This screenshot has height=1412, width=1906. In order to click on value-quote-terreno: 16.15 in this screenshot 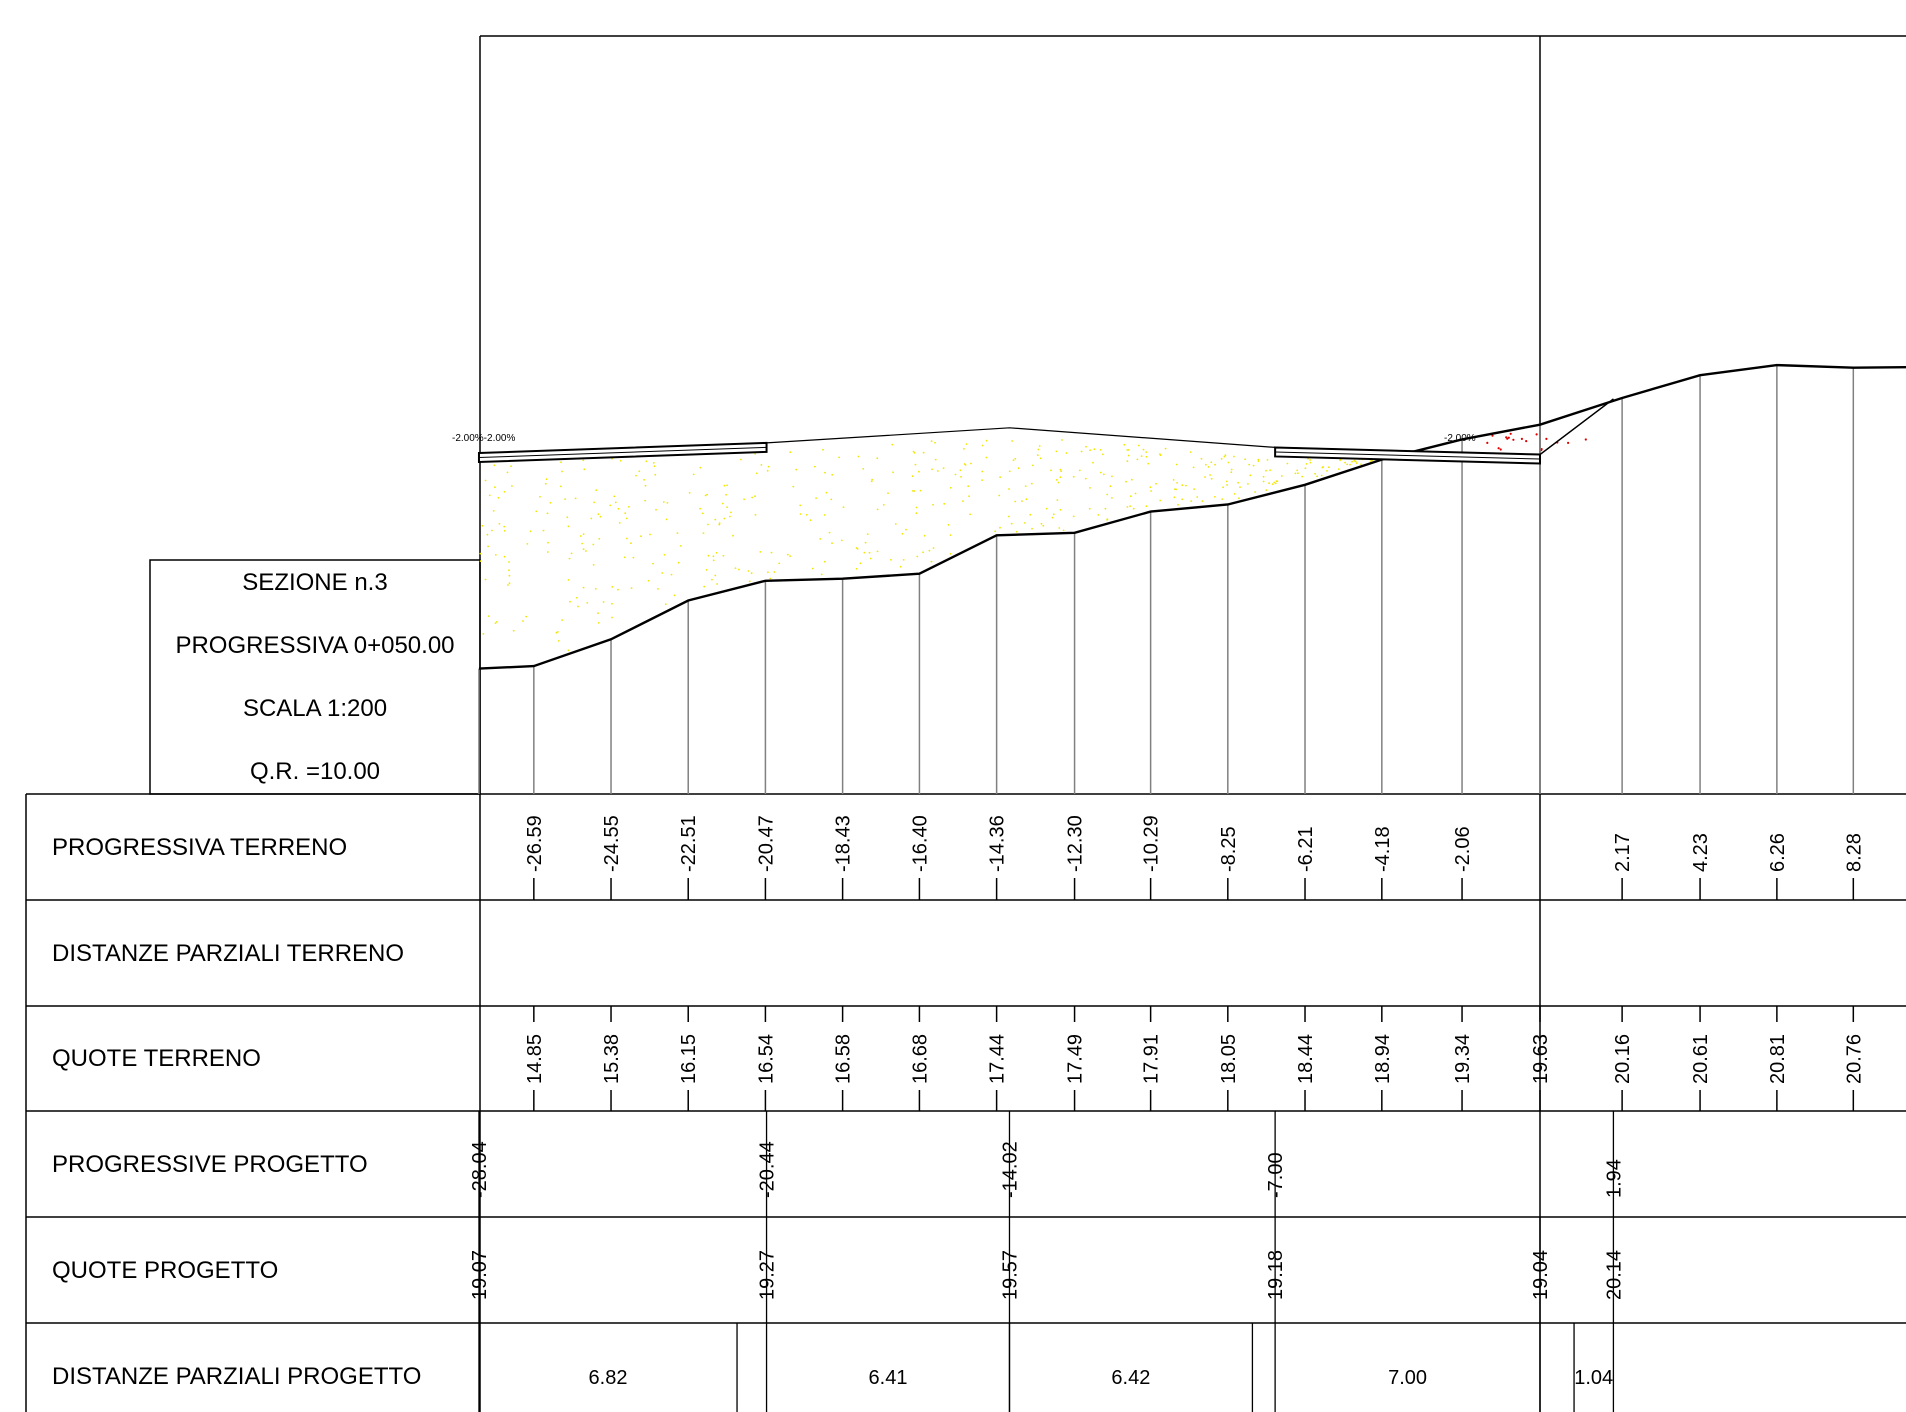, I will do `click(689, 1059)`.